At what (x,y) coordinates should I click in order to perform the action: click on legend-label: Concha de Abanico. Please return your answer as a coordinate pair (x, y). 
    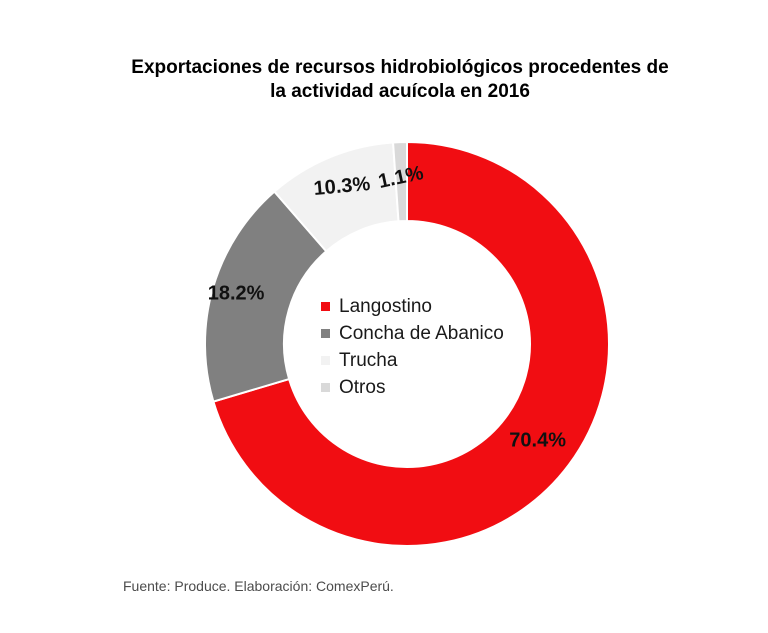
    Looking at the image, I should click on (421, 333).